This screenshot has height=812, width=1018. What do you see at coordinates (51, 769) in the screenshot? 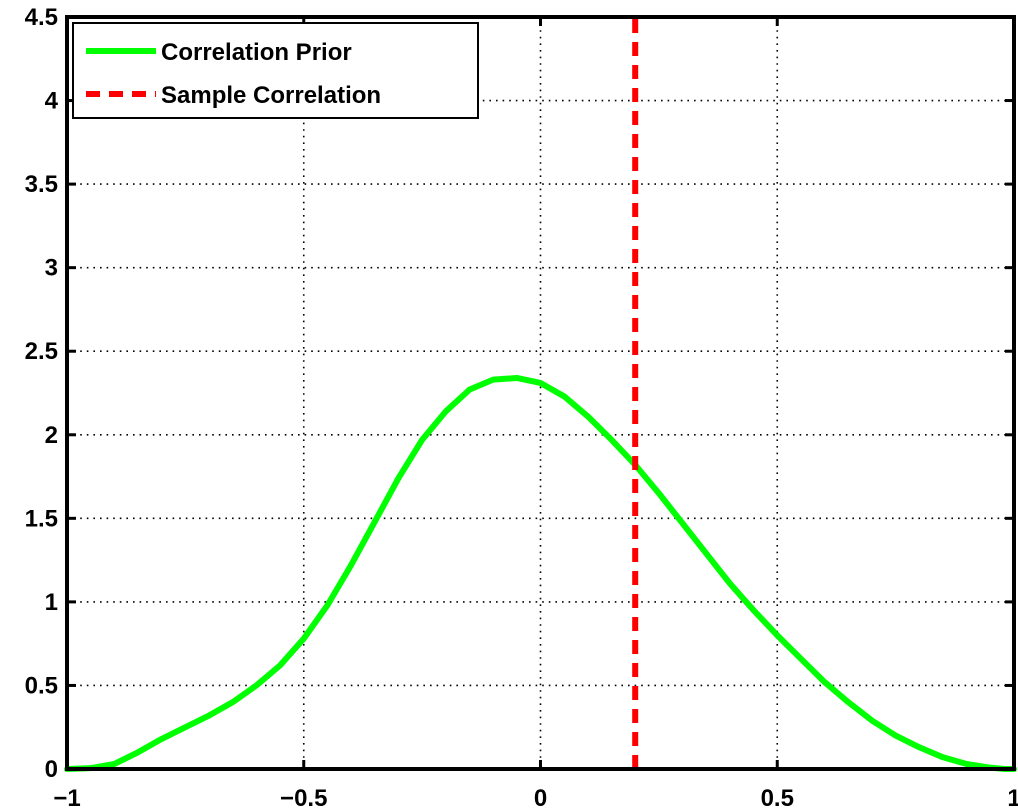
I see `y-tick-label: 0` at bounding box center [51, 769].